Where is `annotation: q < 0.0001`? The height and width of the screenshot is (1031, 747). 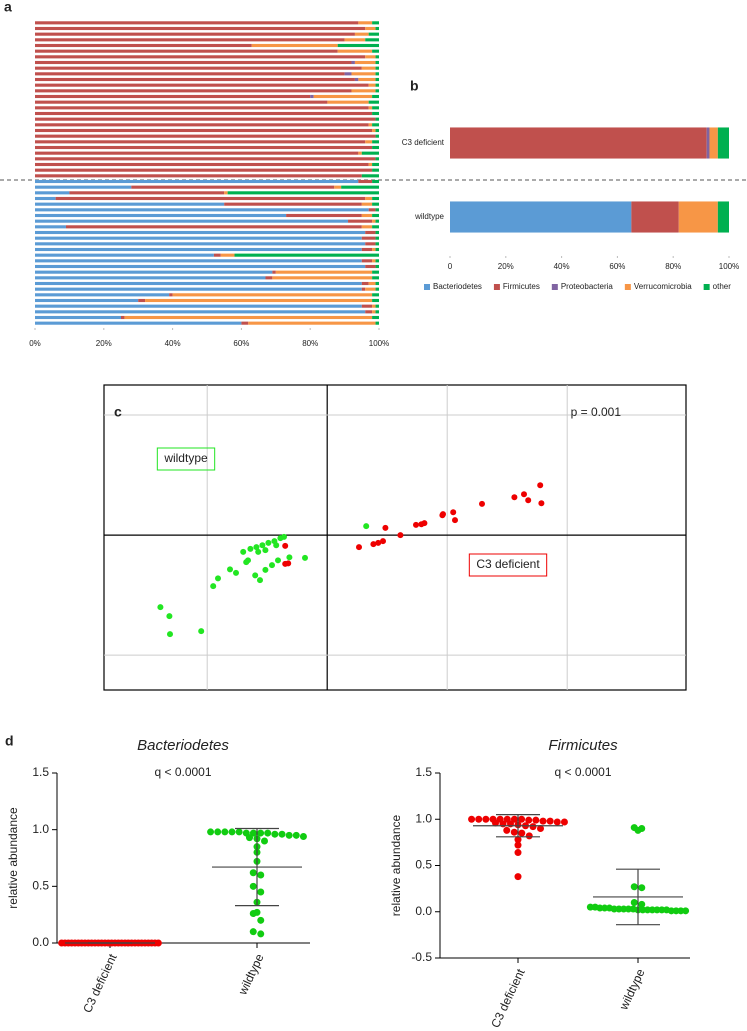 annotation: q < 0.0001 is located at coordinates (582, 772).